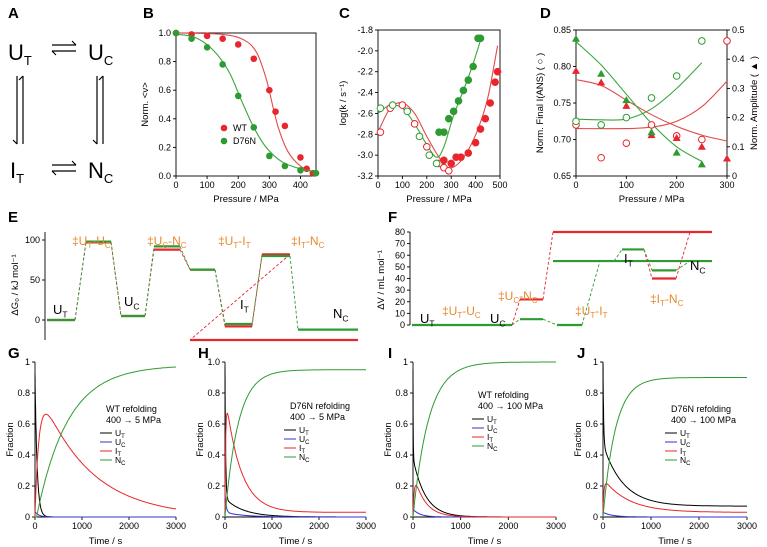 This screenshot has width=767, height=547. What do you see at coordinates (400, 313) in the screenshot?
I see `y-tick-label: 10` at bounding box center [400, 313].